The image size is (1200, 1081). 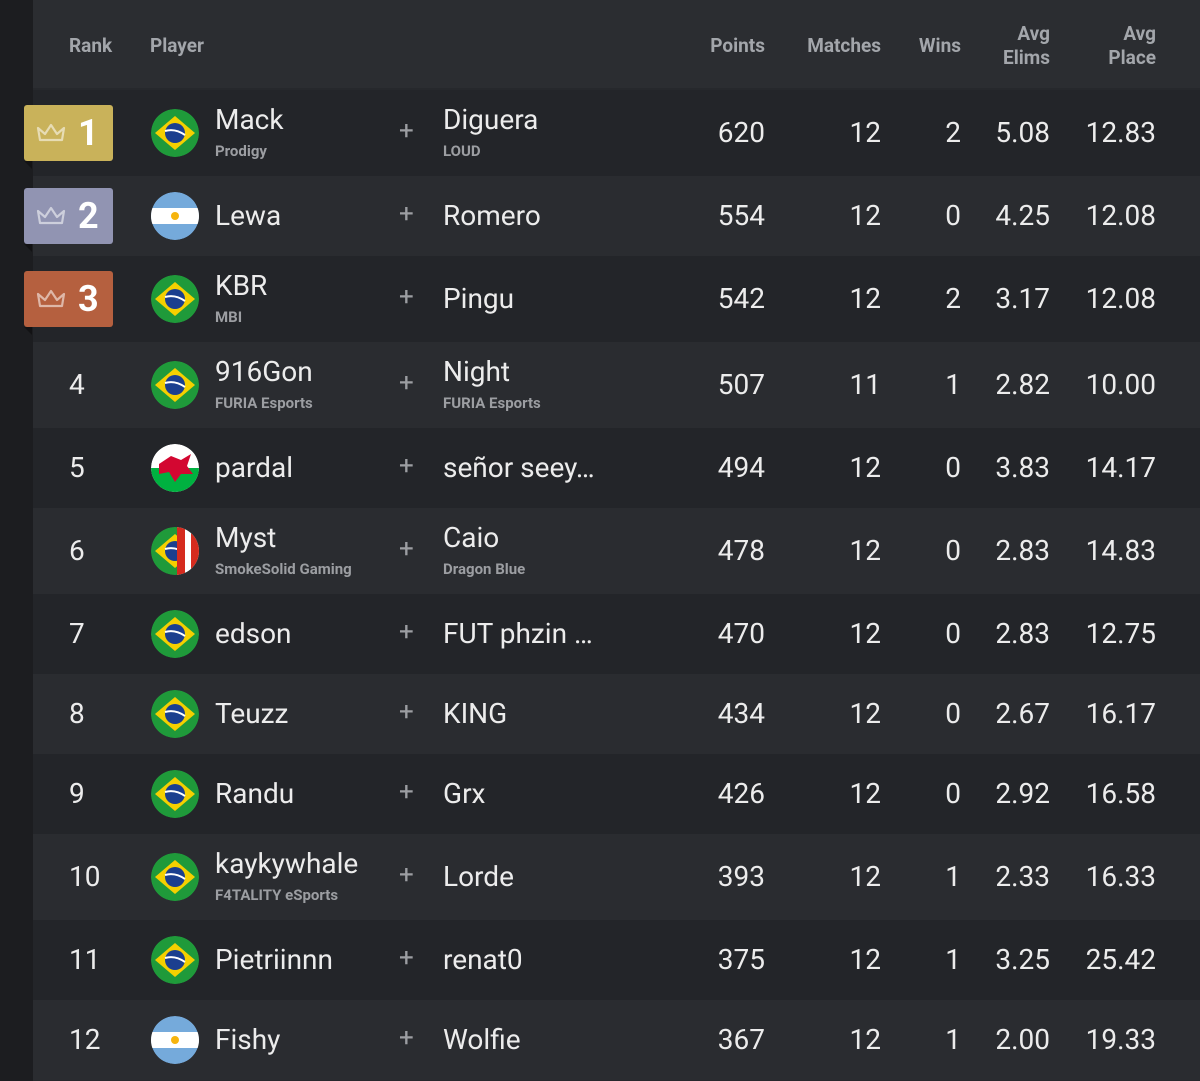 I want to click on rank: 12, so click(x=85, y=1039).